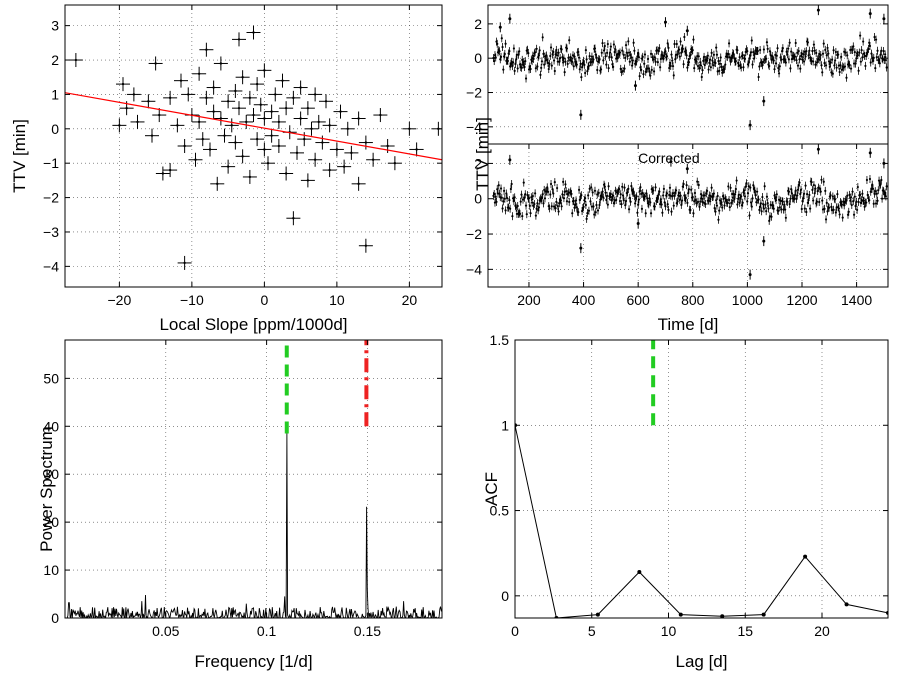 Image resolution: width=899 pixels, height=674 pixels. What do you see at coordinates (51, 570) in the screenshot?
I see `y-tick-label: 10` at bounding box center [51, 570].